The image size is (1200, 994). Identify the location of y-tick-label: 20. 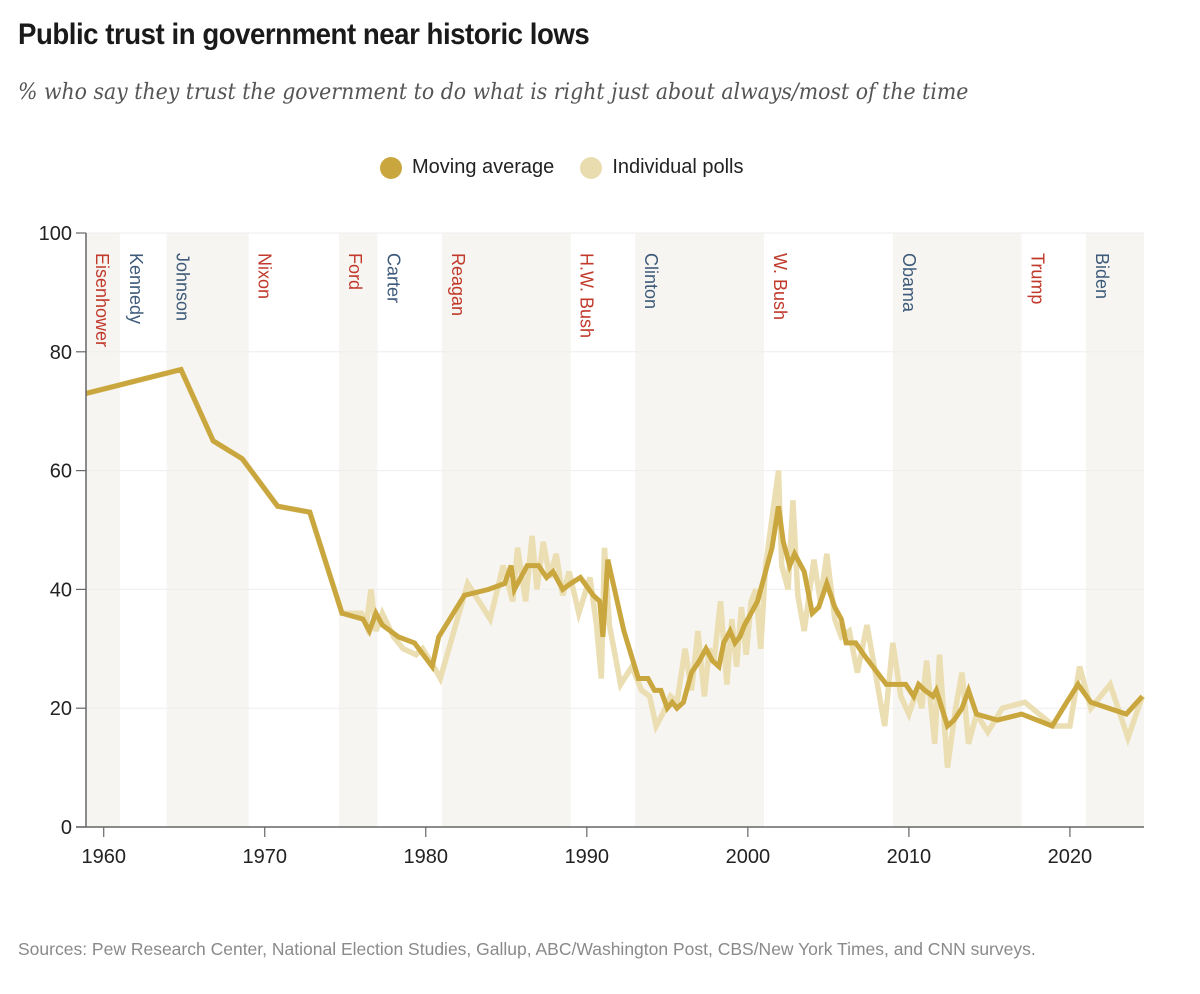
(61, 709).